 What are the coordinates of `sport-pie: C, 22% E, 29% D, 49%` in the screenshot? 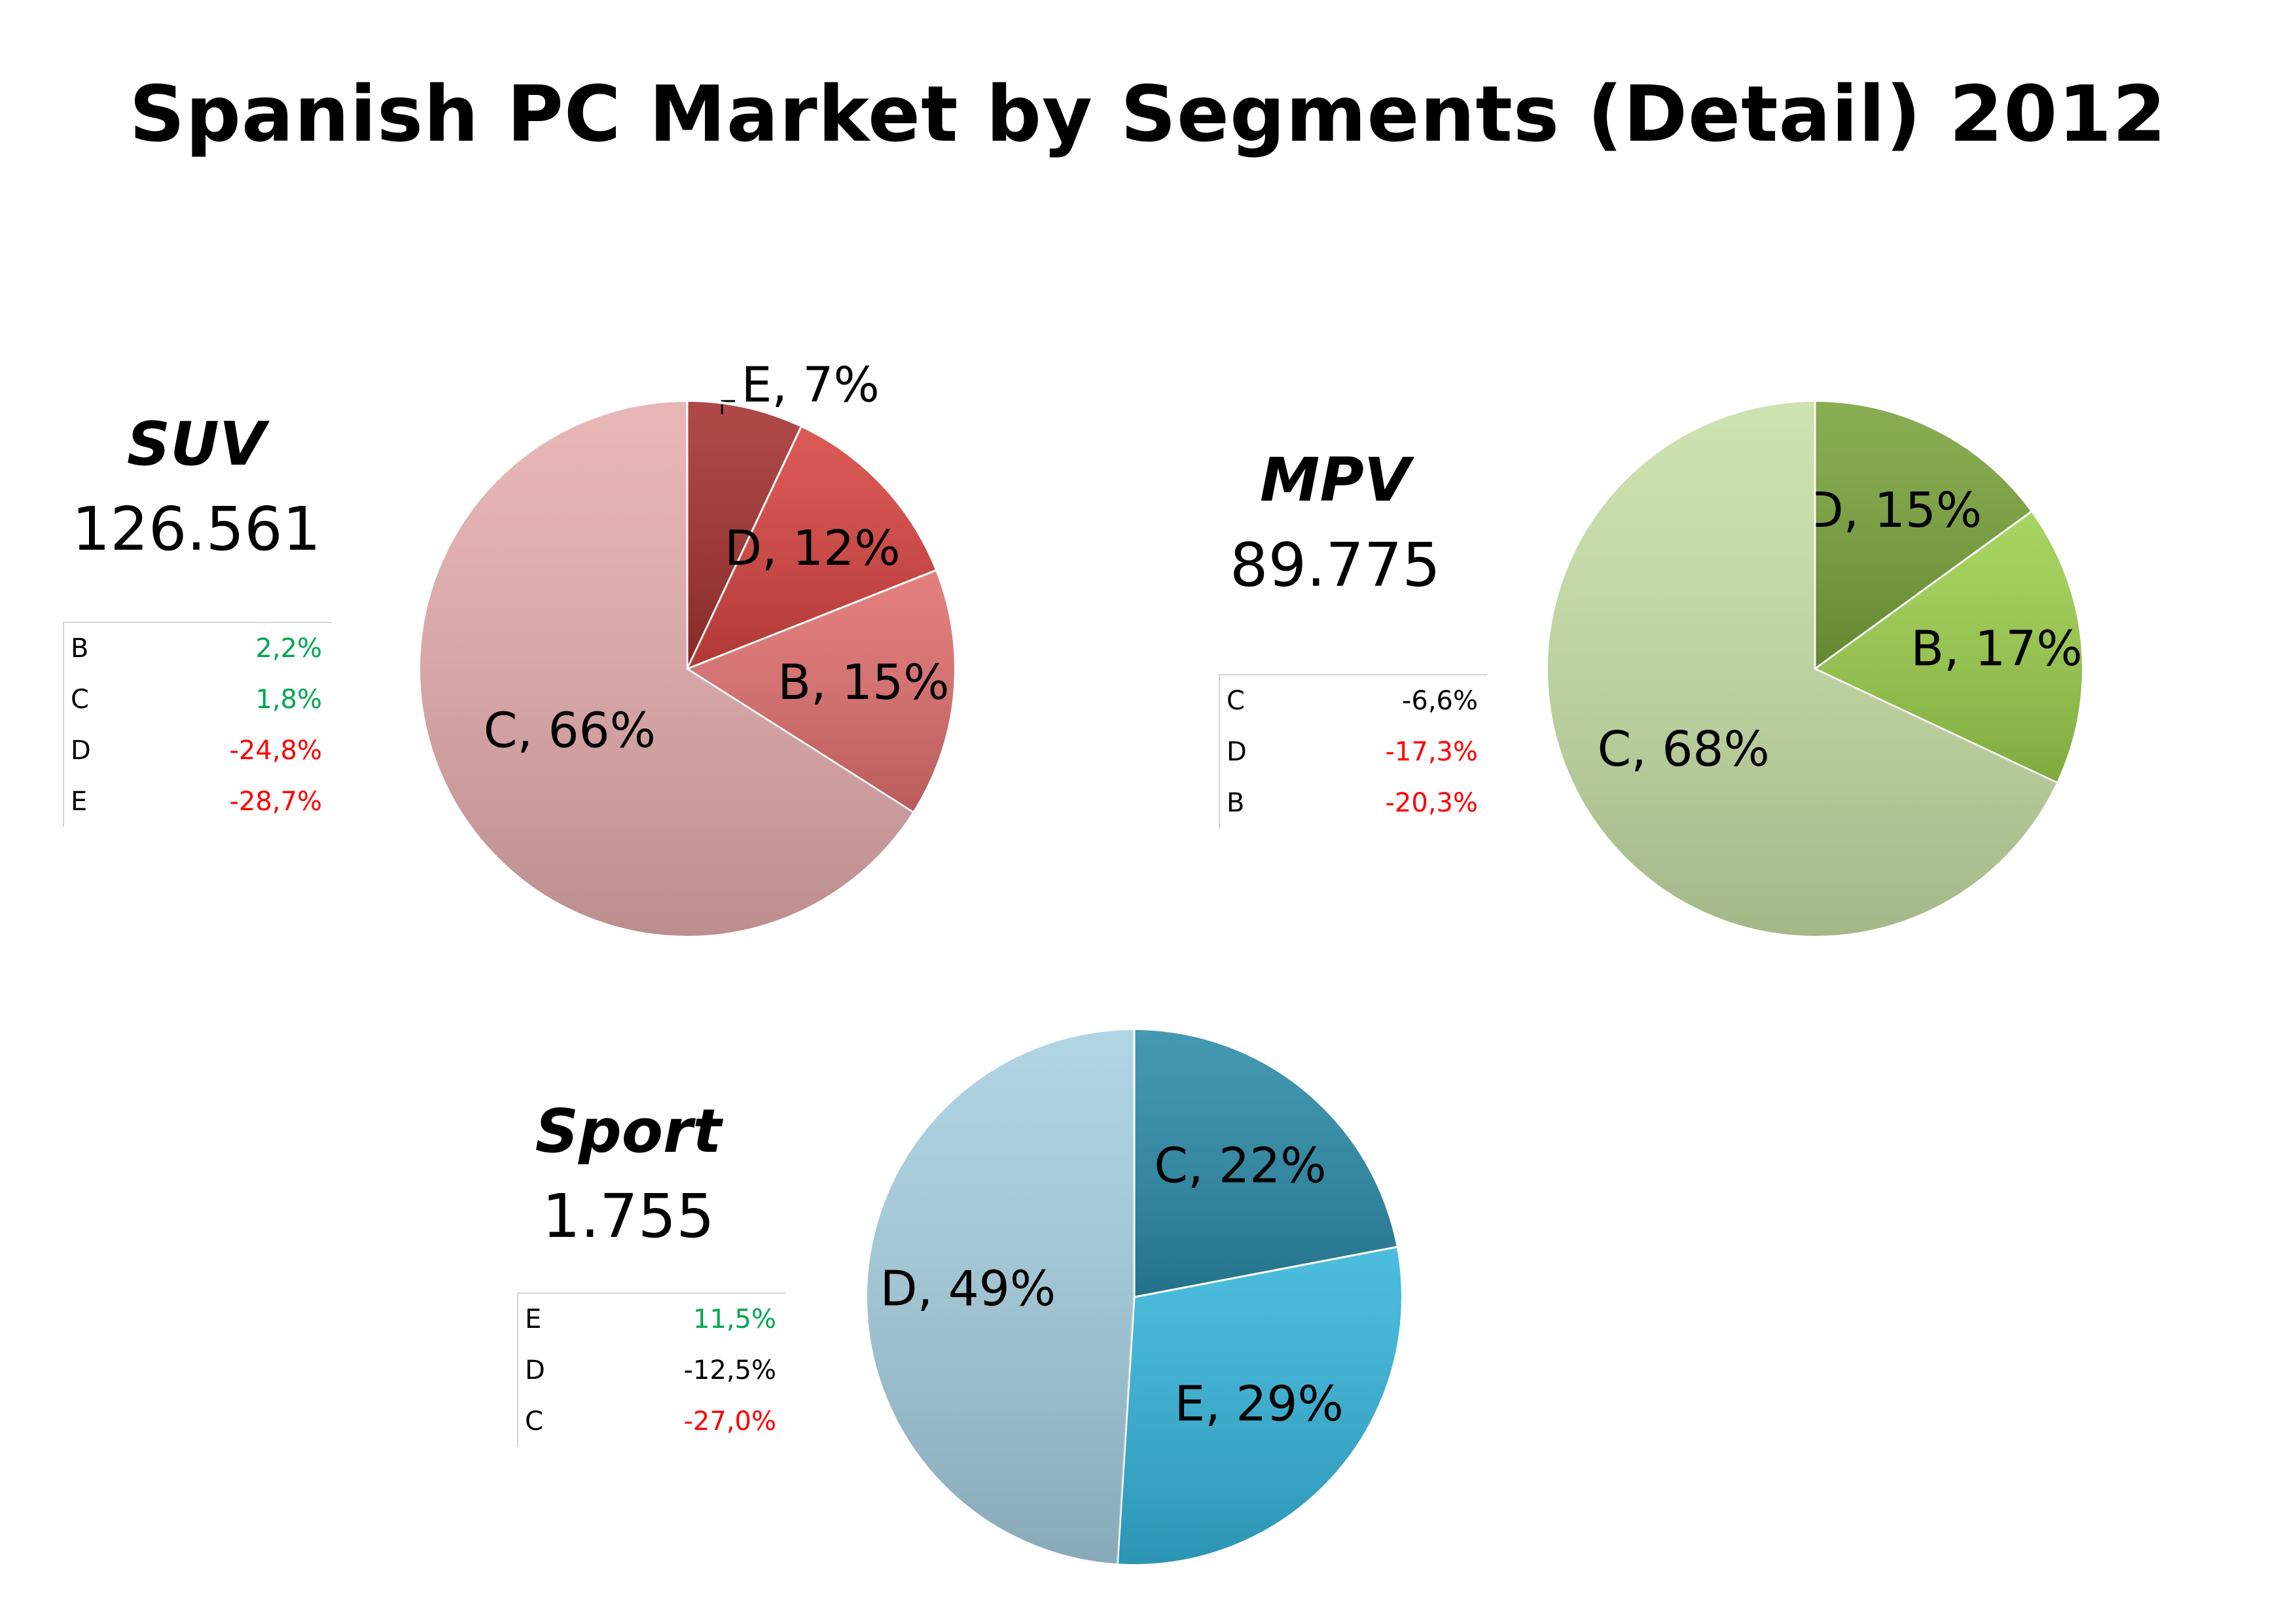 It's located at (1134, 1297).